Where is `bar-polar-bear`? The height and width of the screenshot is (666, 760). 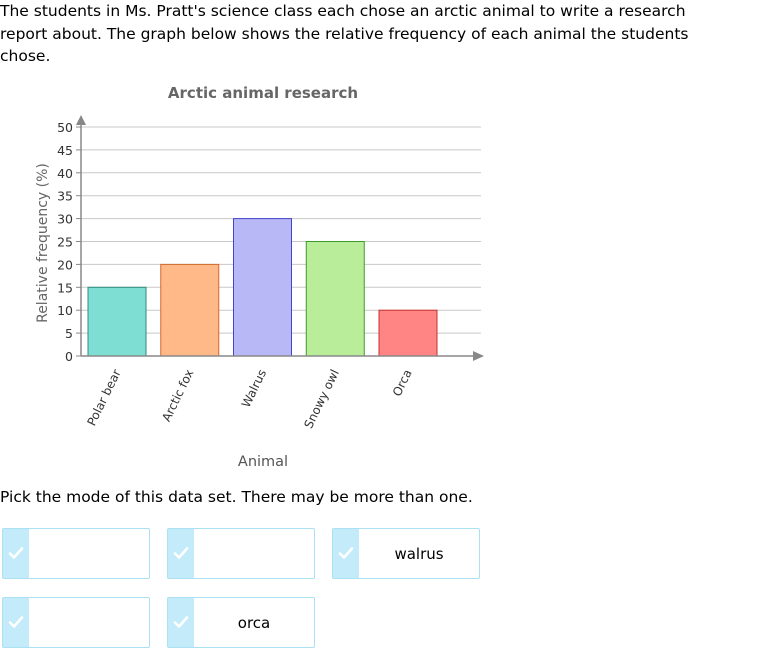
bar-polar-bear is located at coordinates (117, 321).